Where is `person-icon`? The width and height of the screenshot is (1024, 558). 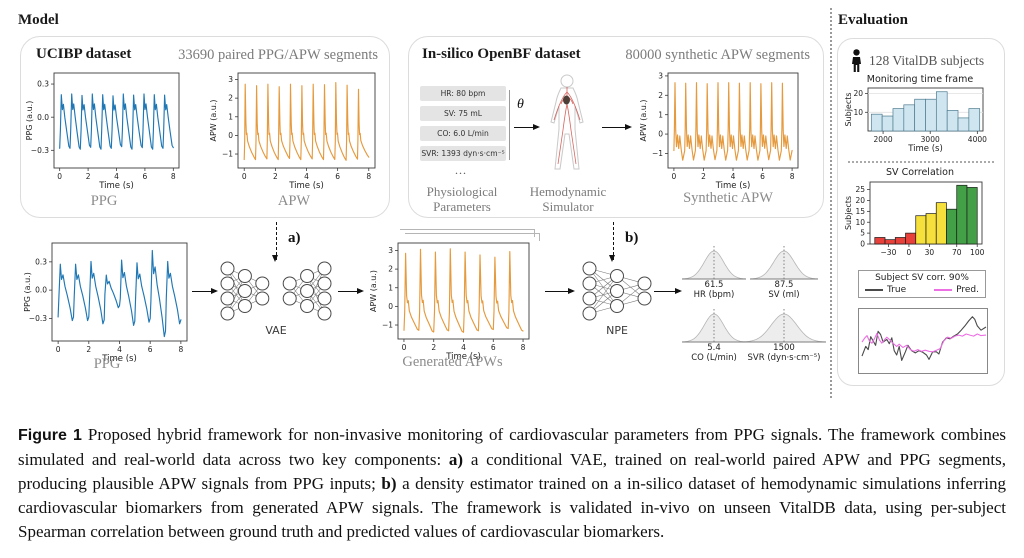 person-icon is located at coordinates (856, 63).